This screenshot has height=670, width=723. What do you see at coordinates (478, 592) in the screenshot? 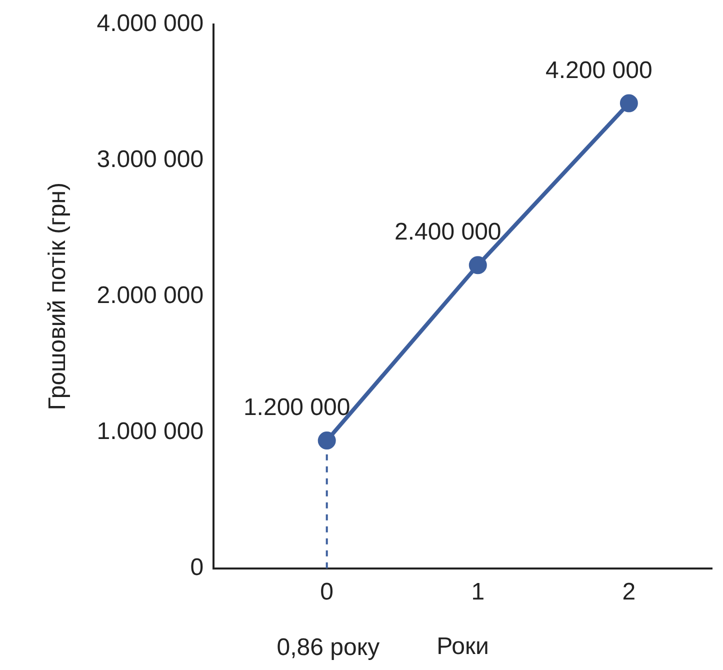
I see `x-tick-label: 1` at bounding box center [478, 592].